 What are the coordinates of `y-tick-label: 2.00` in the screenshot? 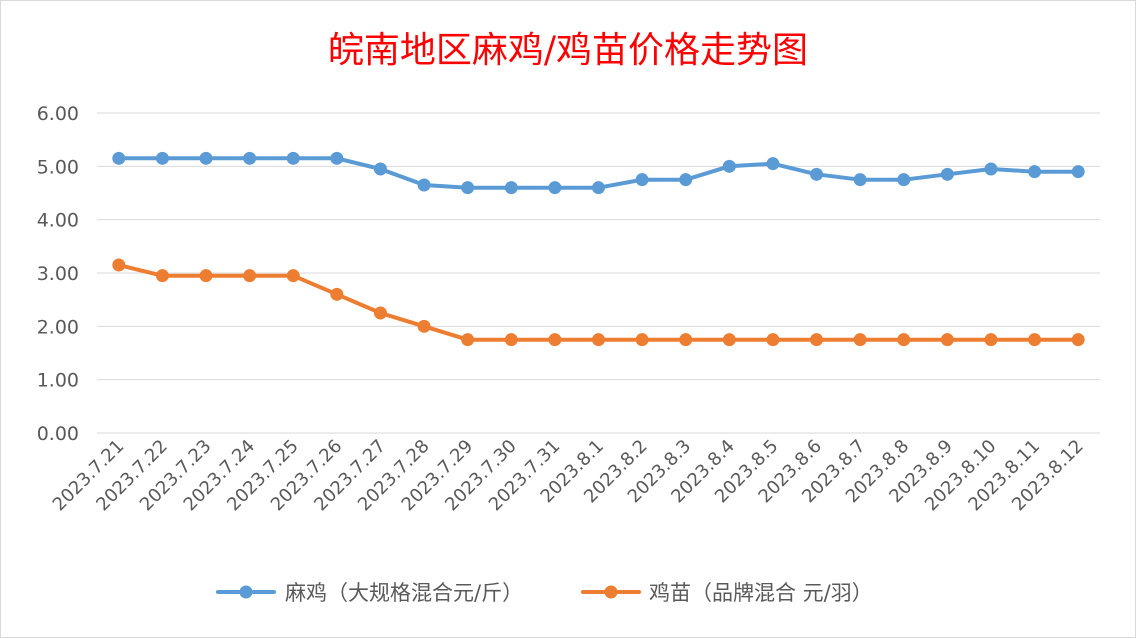 It's located at (58, 327).